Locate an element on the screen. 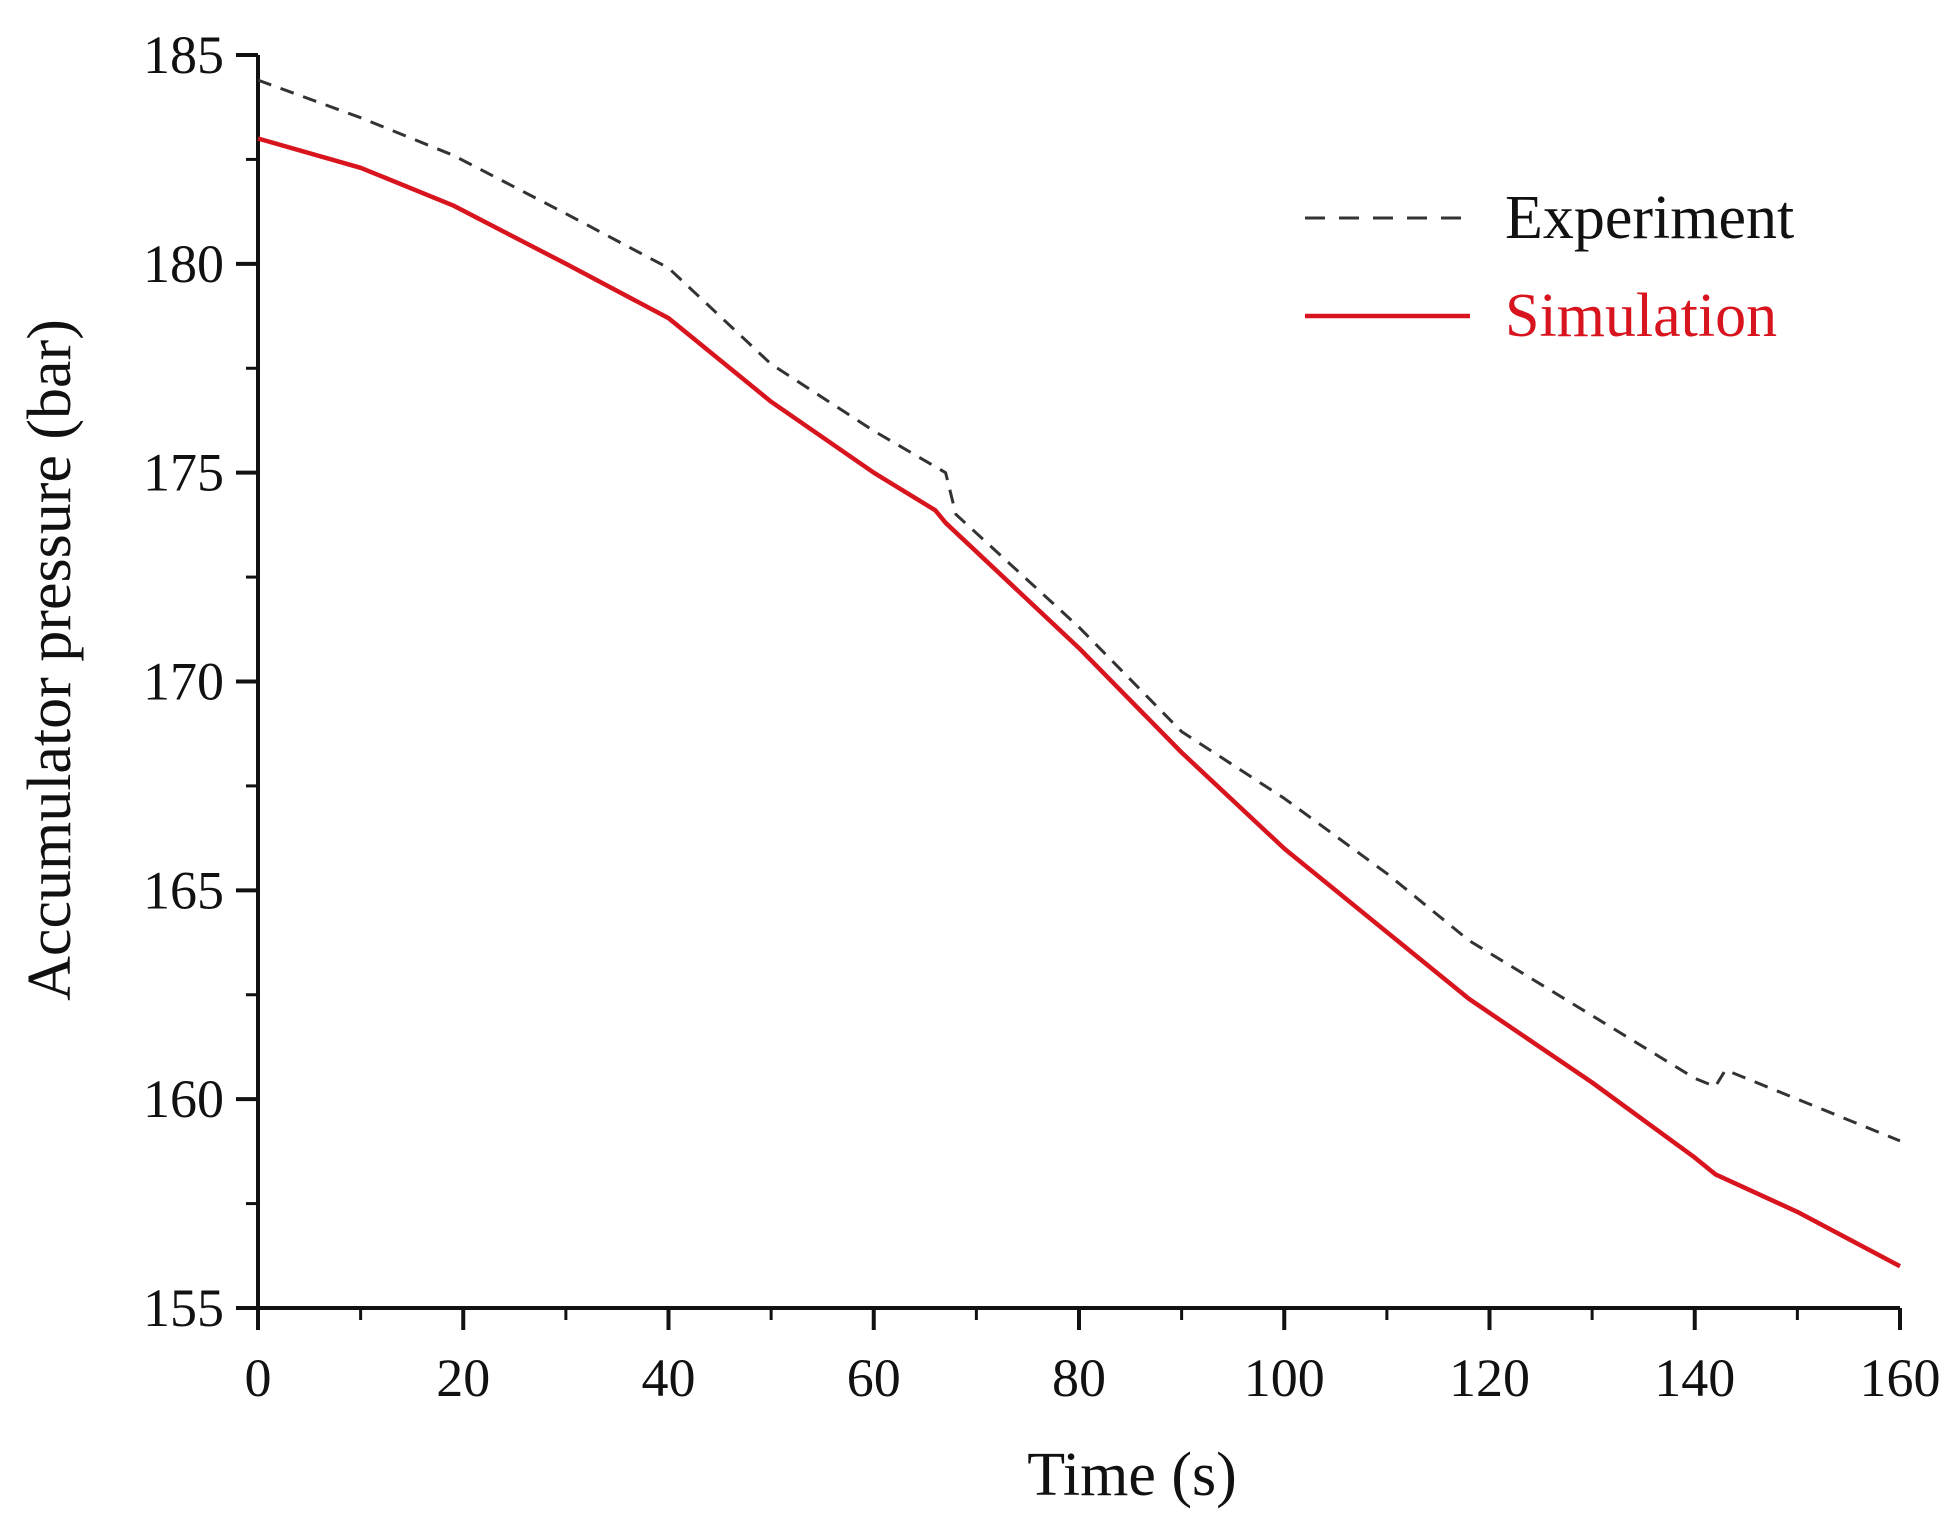 This screenshot has height=1521, width=1956. x-axis-title: Time (s) is located at coordinates (1132, 1475).